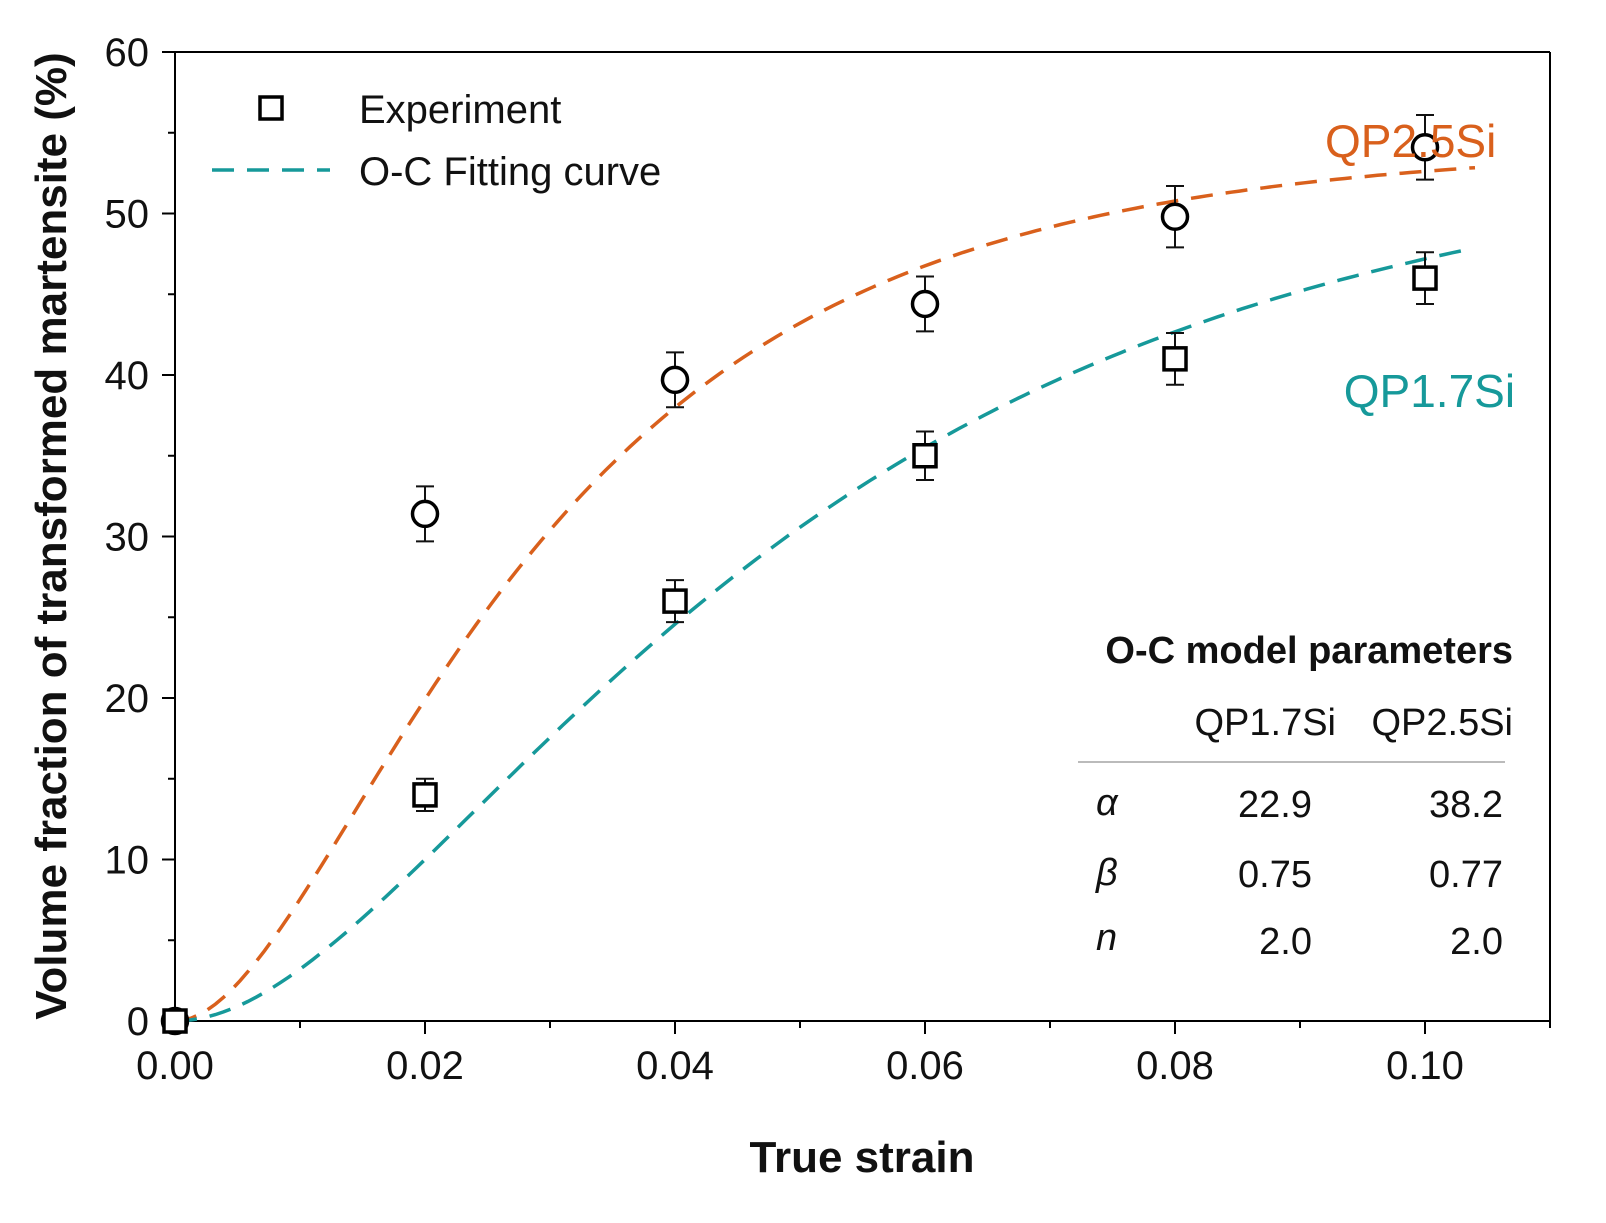 The width and height of the screenshot is (1606, 1223). Describe the element at coordinates (436, 141) in the screenshot. I see `legend: Experiment O-C Fitting curve` at that location.